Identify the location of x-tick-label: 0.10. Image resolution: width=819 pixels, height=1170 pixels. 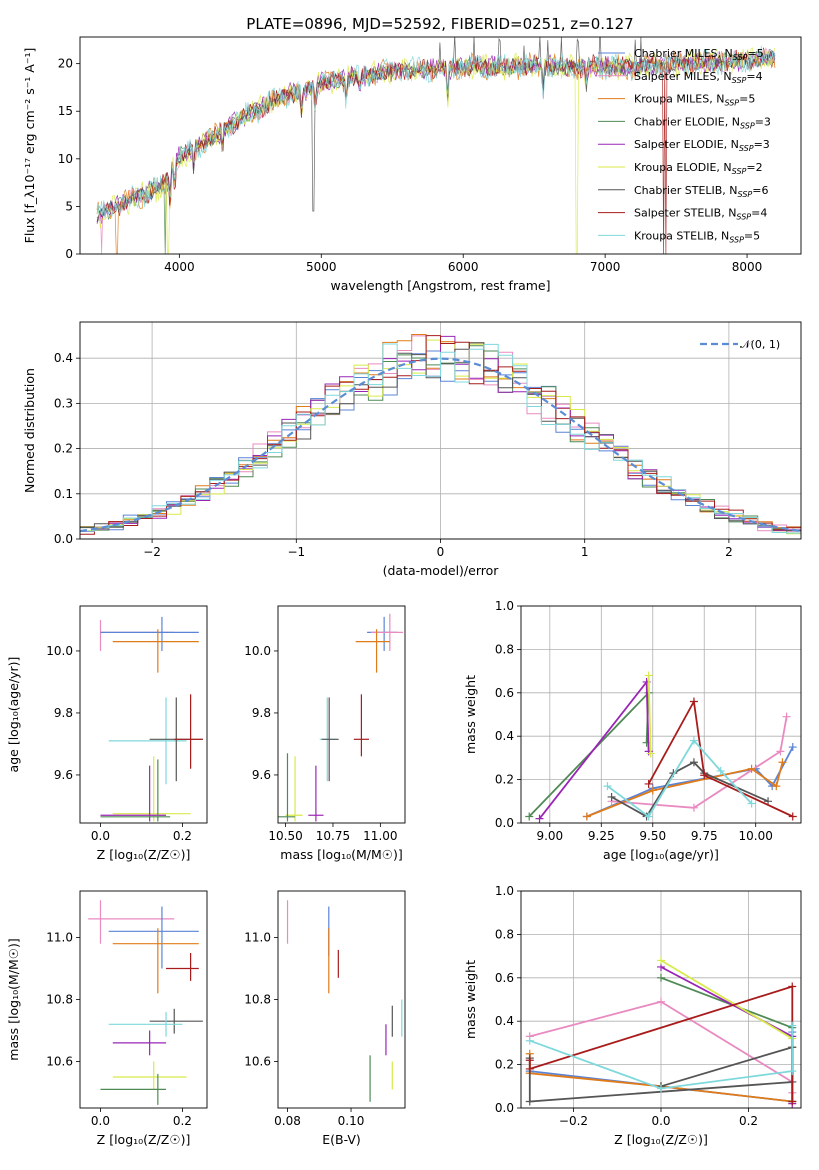
(351, 1121).